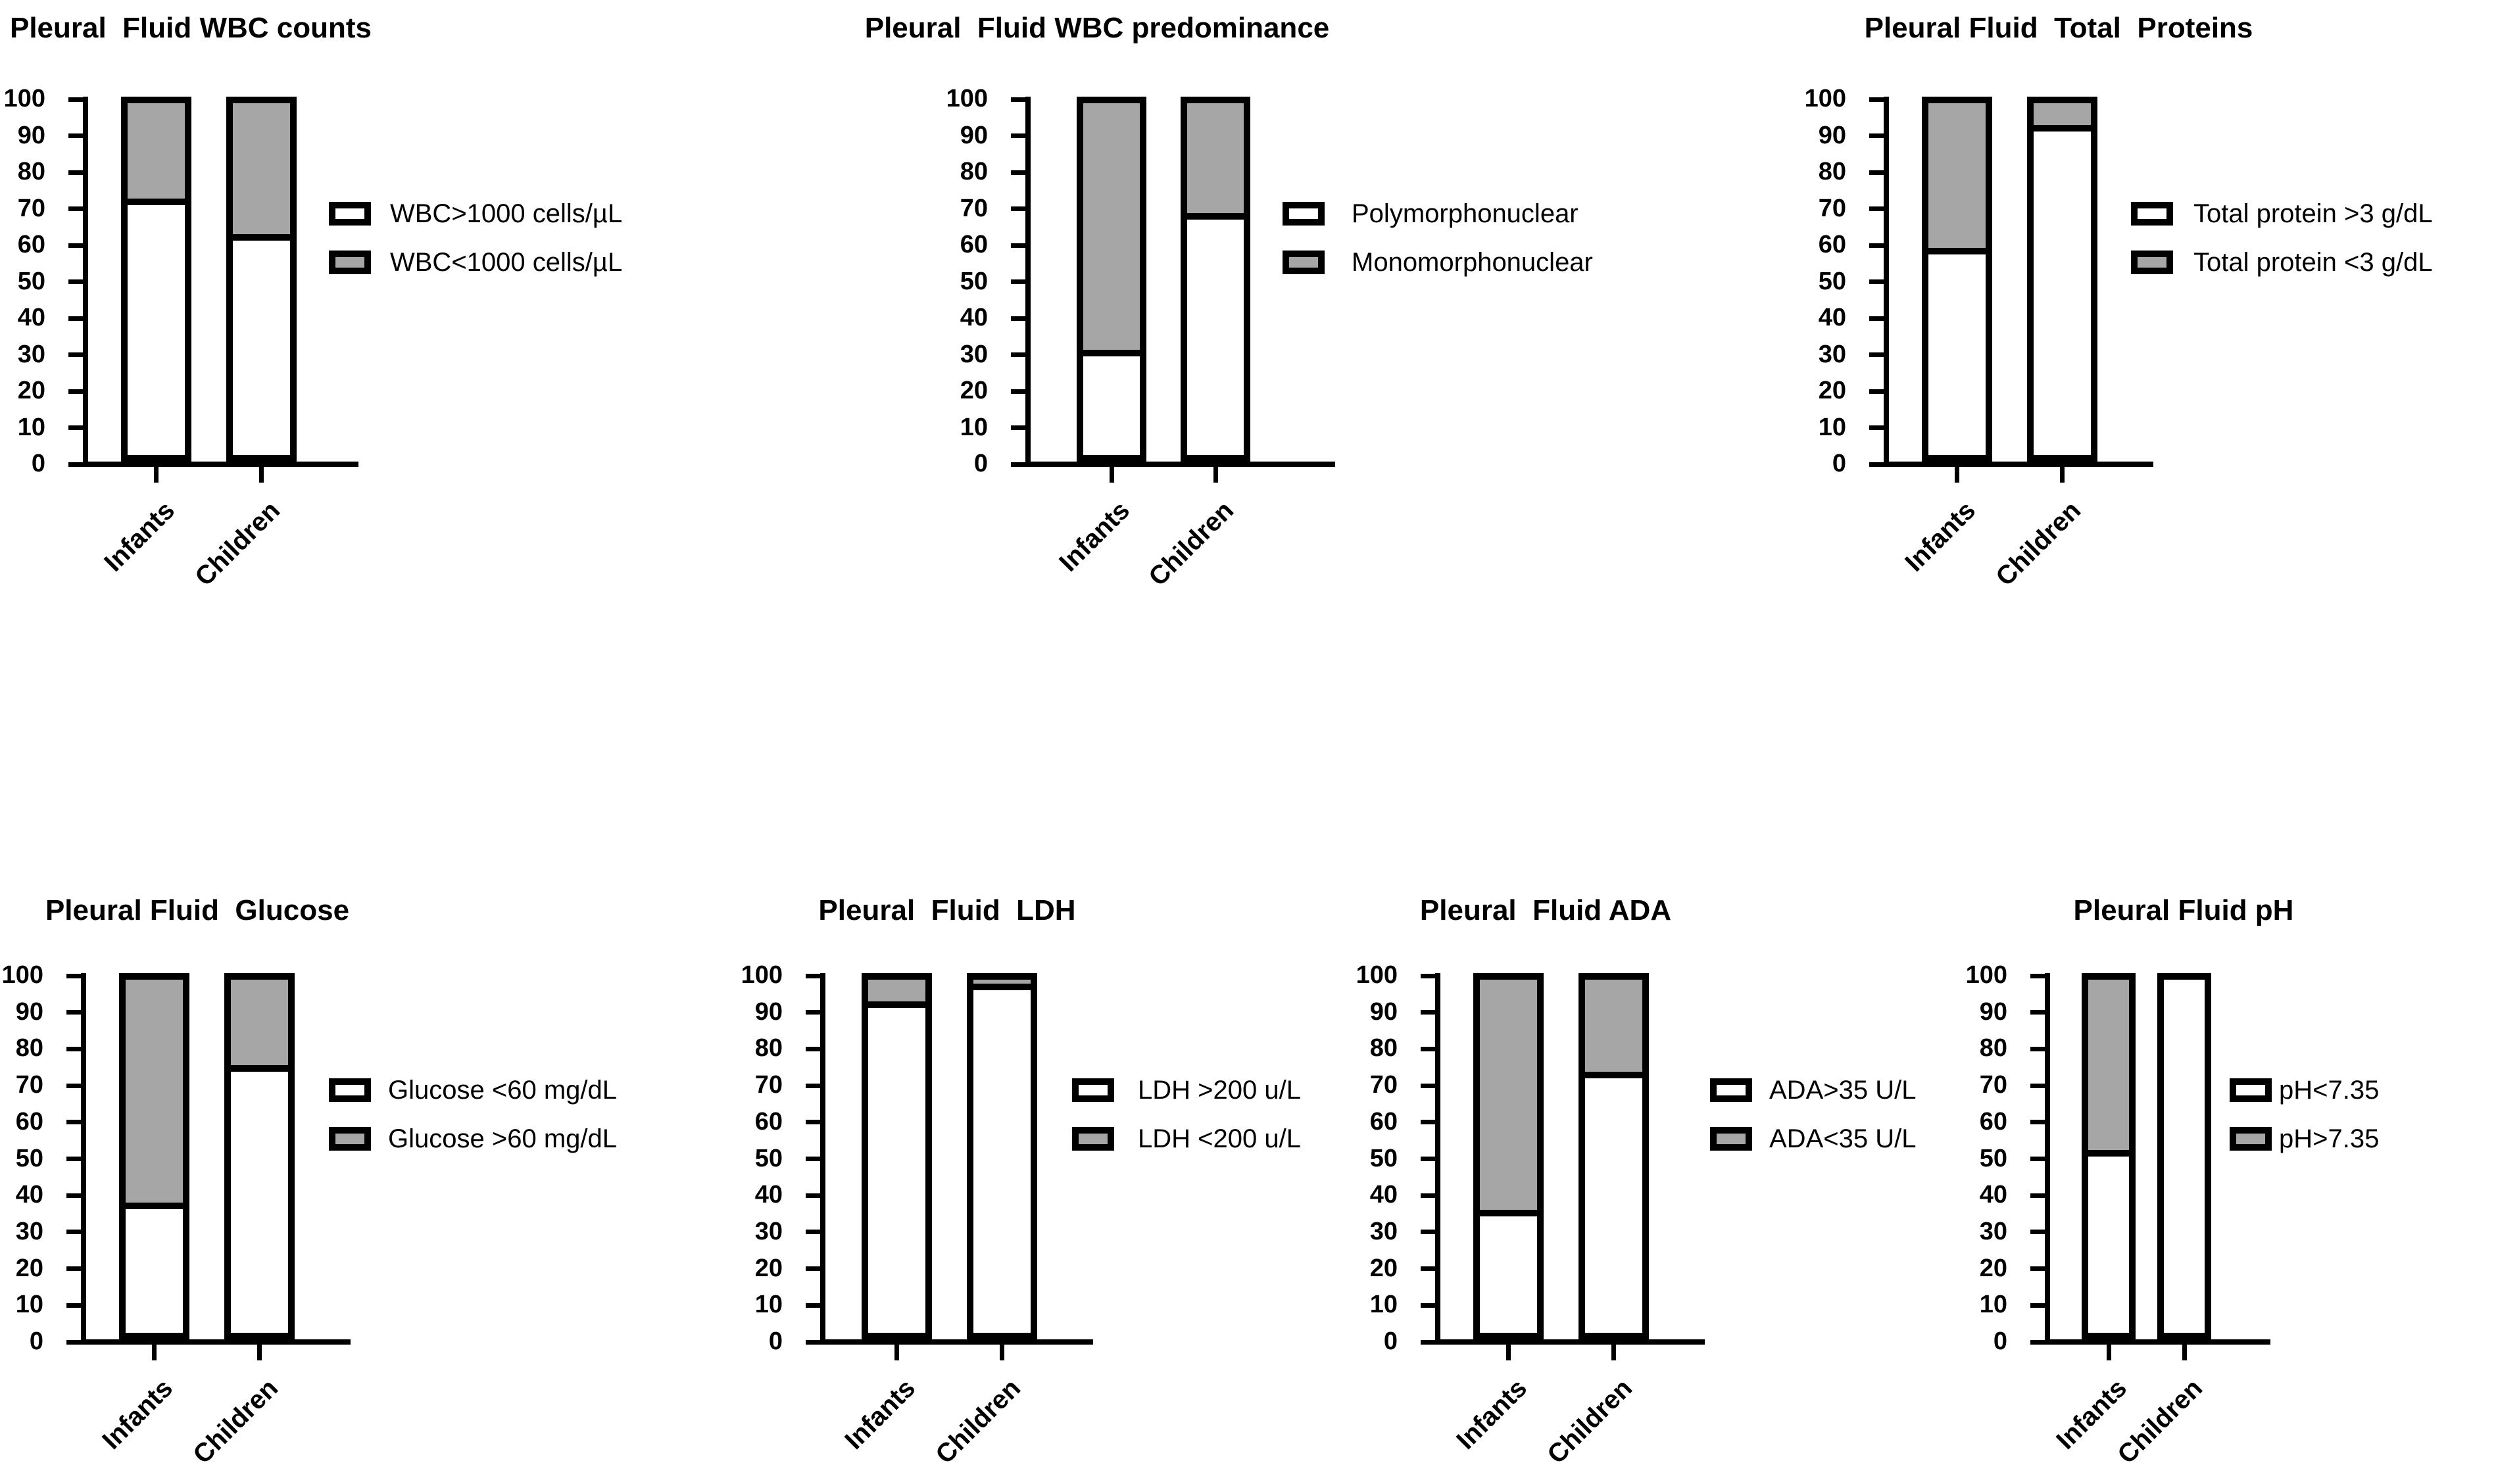 The width and height of the screenshot is (2496, 1484). I want to click on bar-glucose-children, so click(259, 1156).